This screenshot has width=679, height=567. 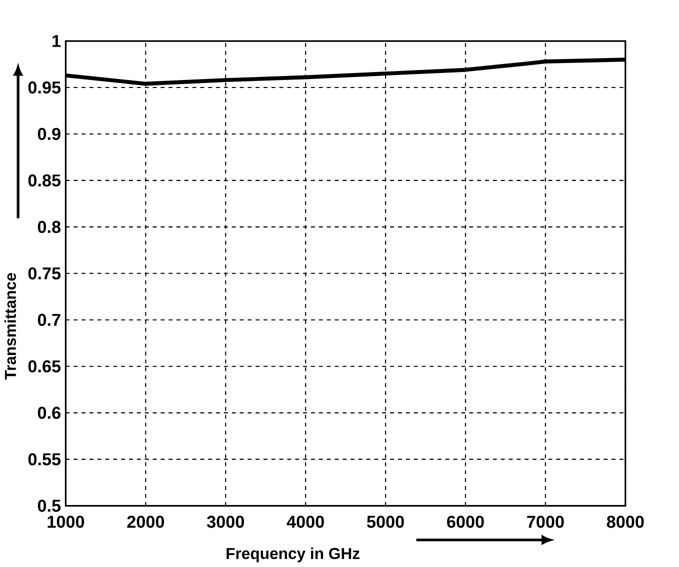 What do you see at coordinates (293, 555) in the screenshot?
I see `x-axis-title: Frequency in GHz` at bounding box center [293, 555].